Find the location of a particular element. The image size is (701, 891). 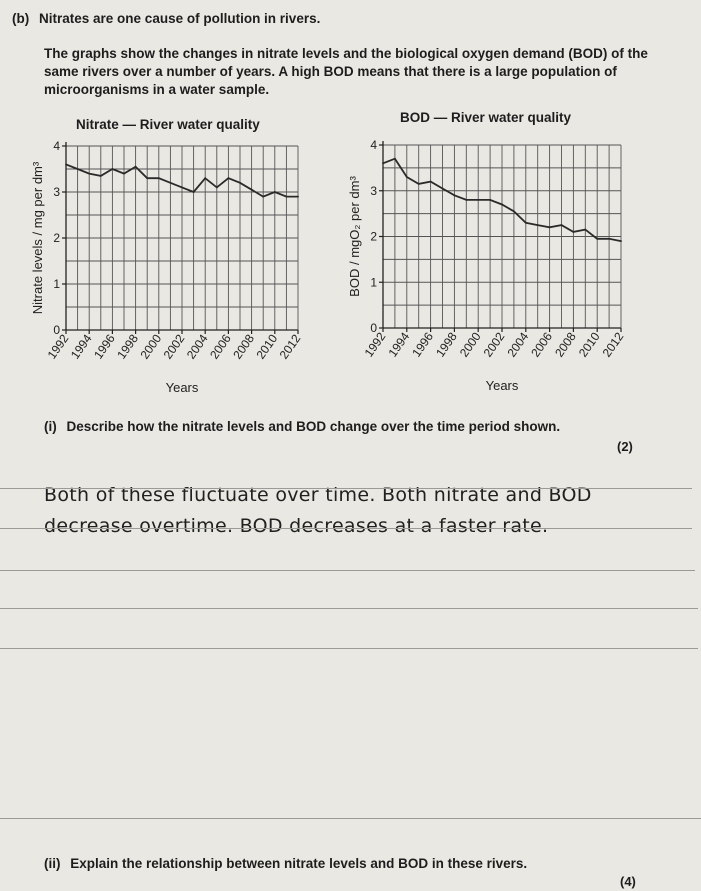

bod-x-tick-label: 1998 is located at coordinates (446, 344).